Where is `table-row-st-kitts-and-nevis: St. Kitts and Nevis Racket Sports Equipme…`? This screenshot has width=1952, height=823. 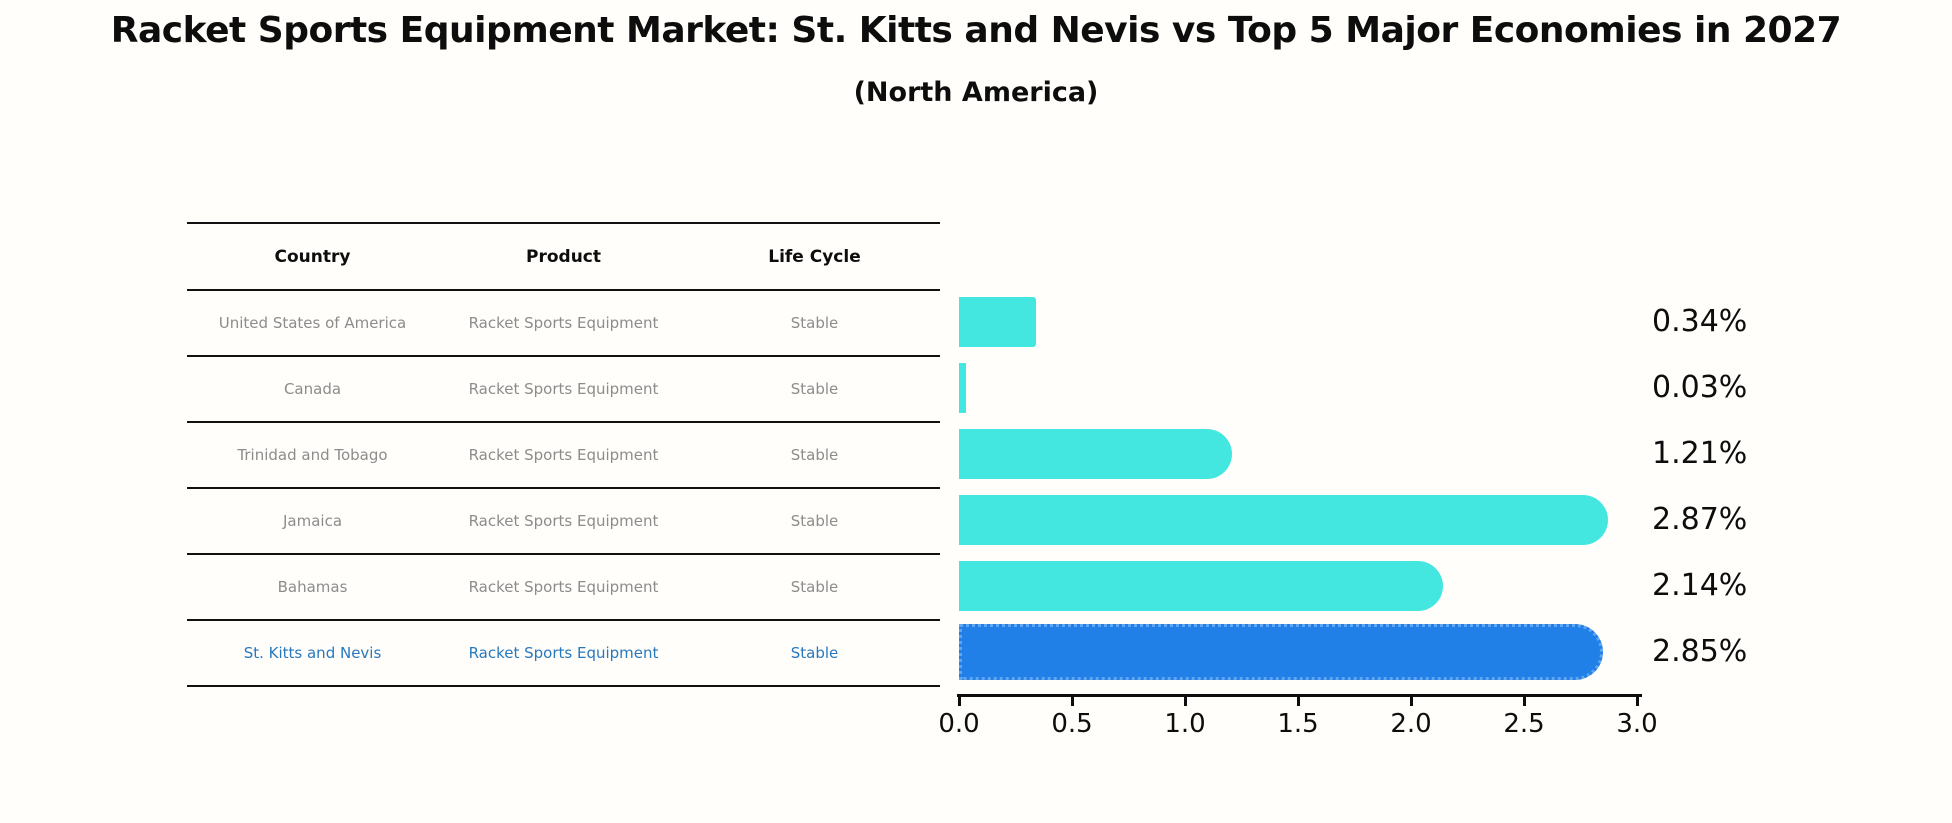
table-row-st-kitts-and-nevis: St. Kitts and Nevis Racket Sports Equipme… is located at coordinates (563, 654).